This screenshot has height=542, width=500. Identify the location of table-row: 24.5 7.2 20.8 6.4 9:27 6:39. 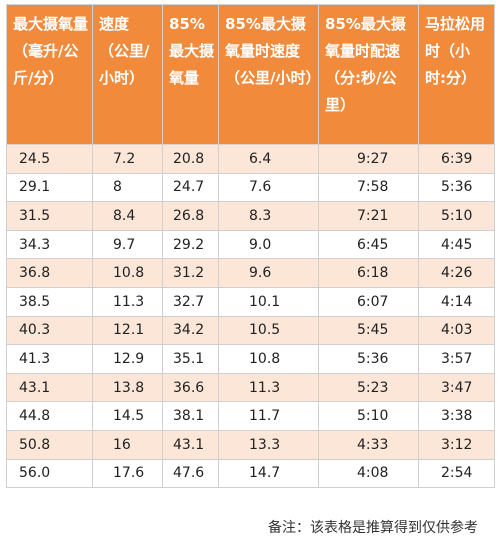
(250, 159).